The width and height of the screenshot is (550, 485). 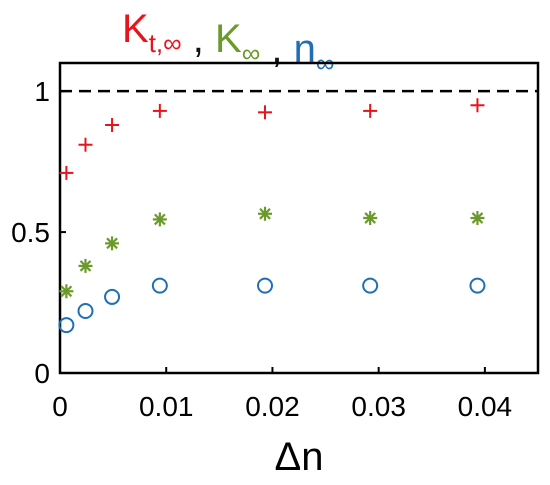 I want to click on y-tick-label: 1, so click(x=42, y=91).